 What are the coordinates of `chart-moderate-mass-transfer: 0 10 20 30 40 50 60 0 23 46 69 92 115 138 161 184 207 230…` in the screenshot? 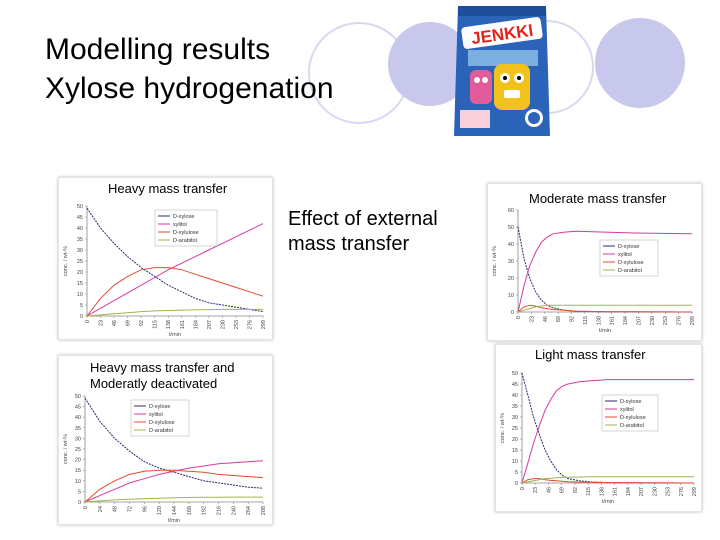 It's located at (594, 271).